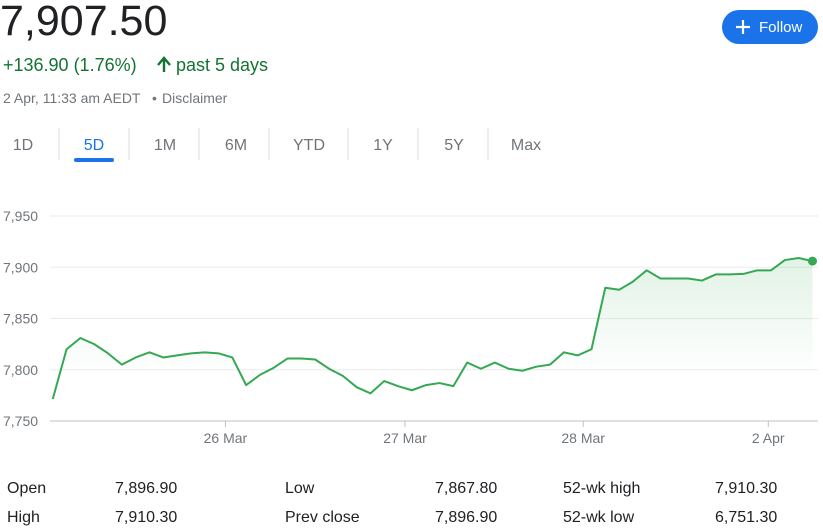 This screenshot has height=528, width=823. Describe the element at coordinates (20, 267) in the screenshot. I see `y-tick-label: 7,900` at that location.